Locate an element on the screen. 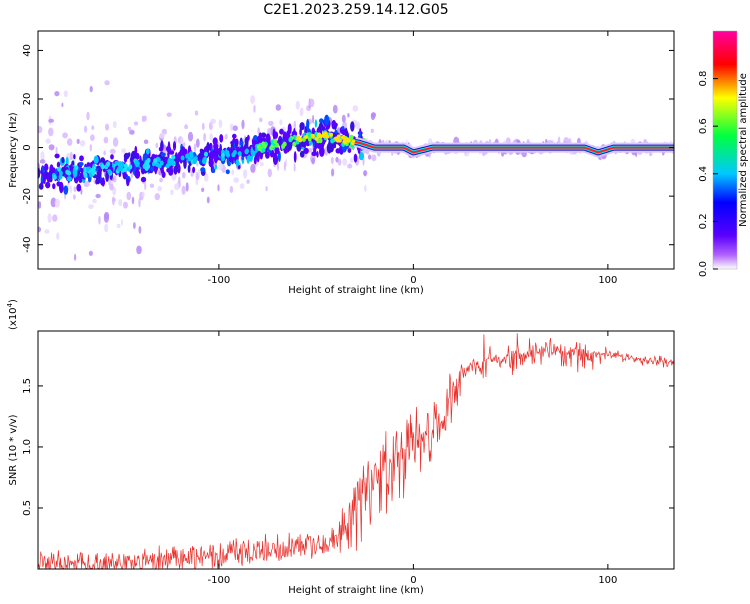  snr-xtick-label: 0 is located at coordinates (413, 580).